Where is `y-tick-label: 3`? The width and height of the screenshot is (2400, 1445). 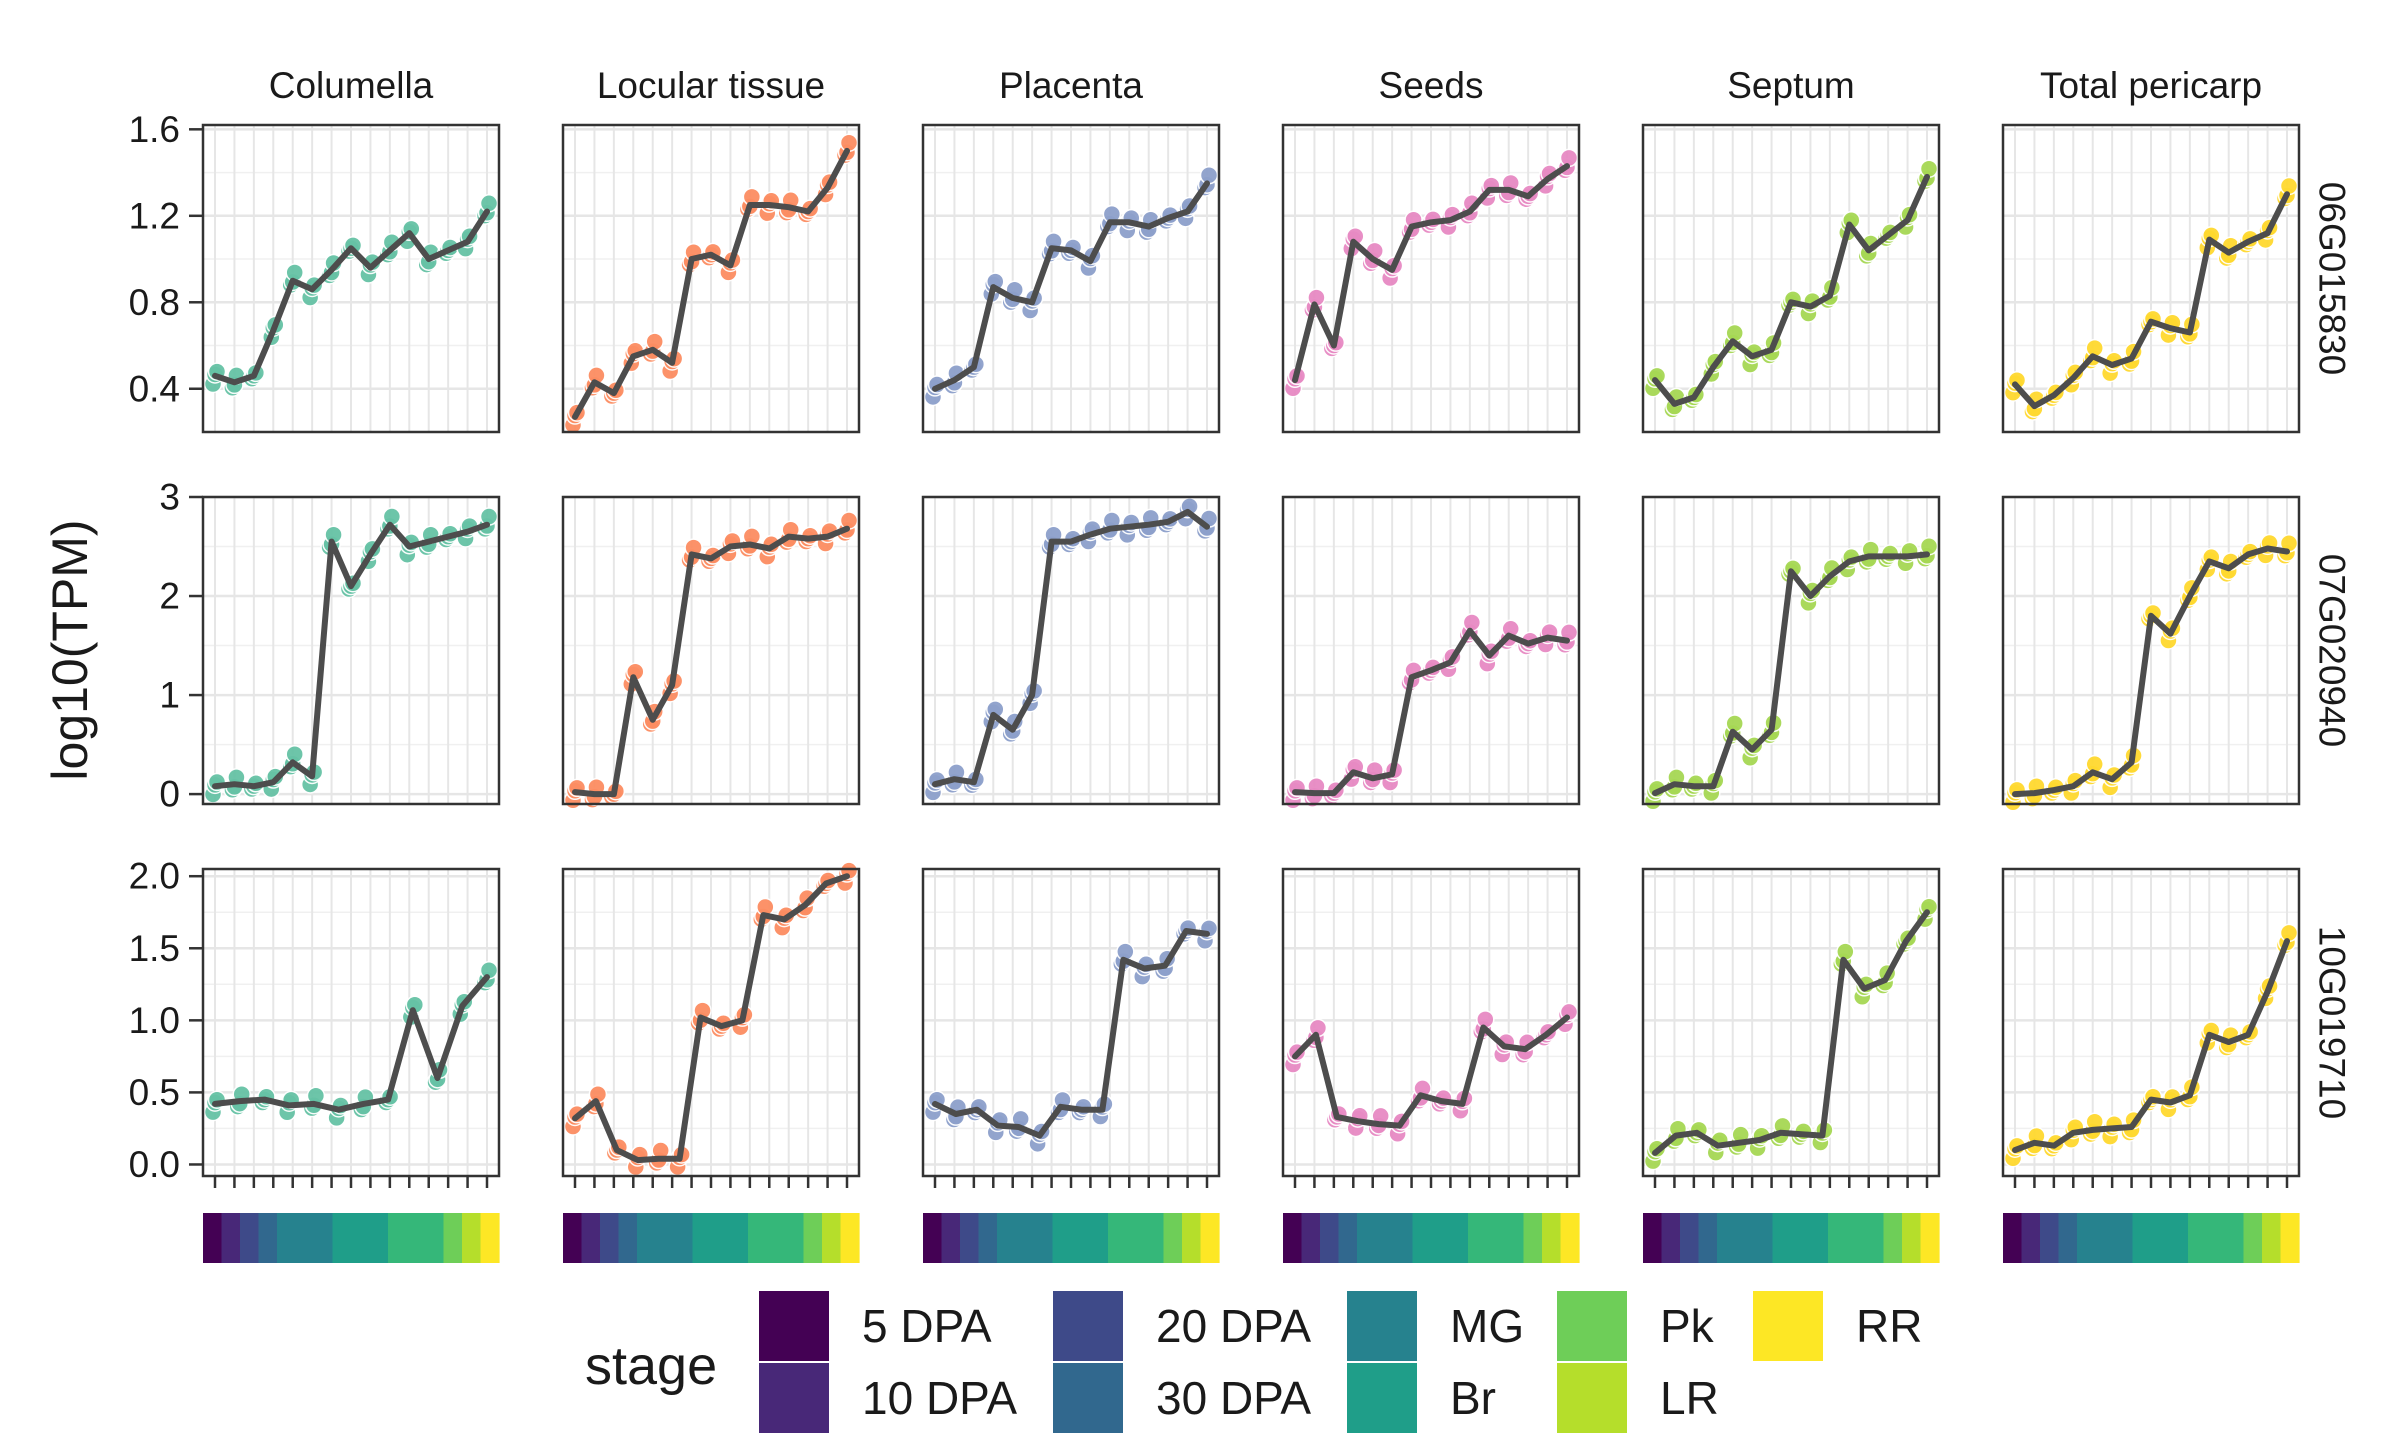
y-tick-label: 3 is located at coordinates (169, 497).